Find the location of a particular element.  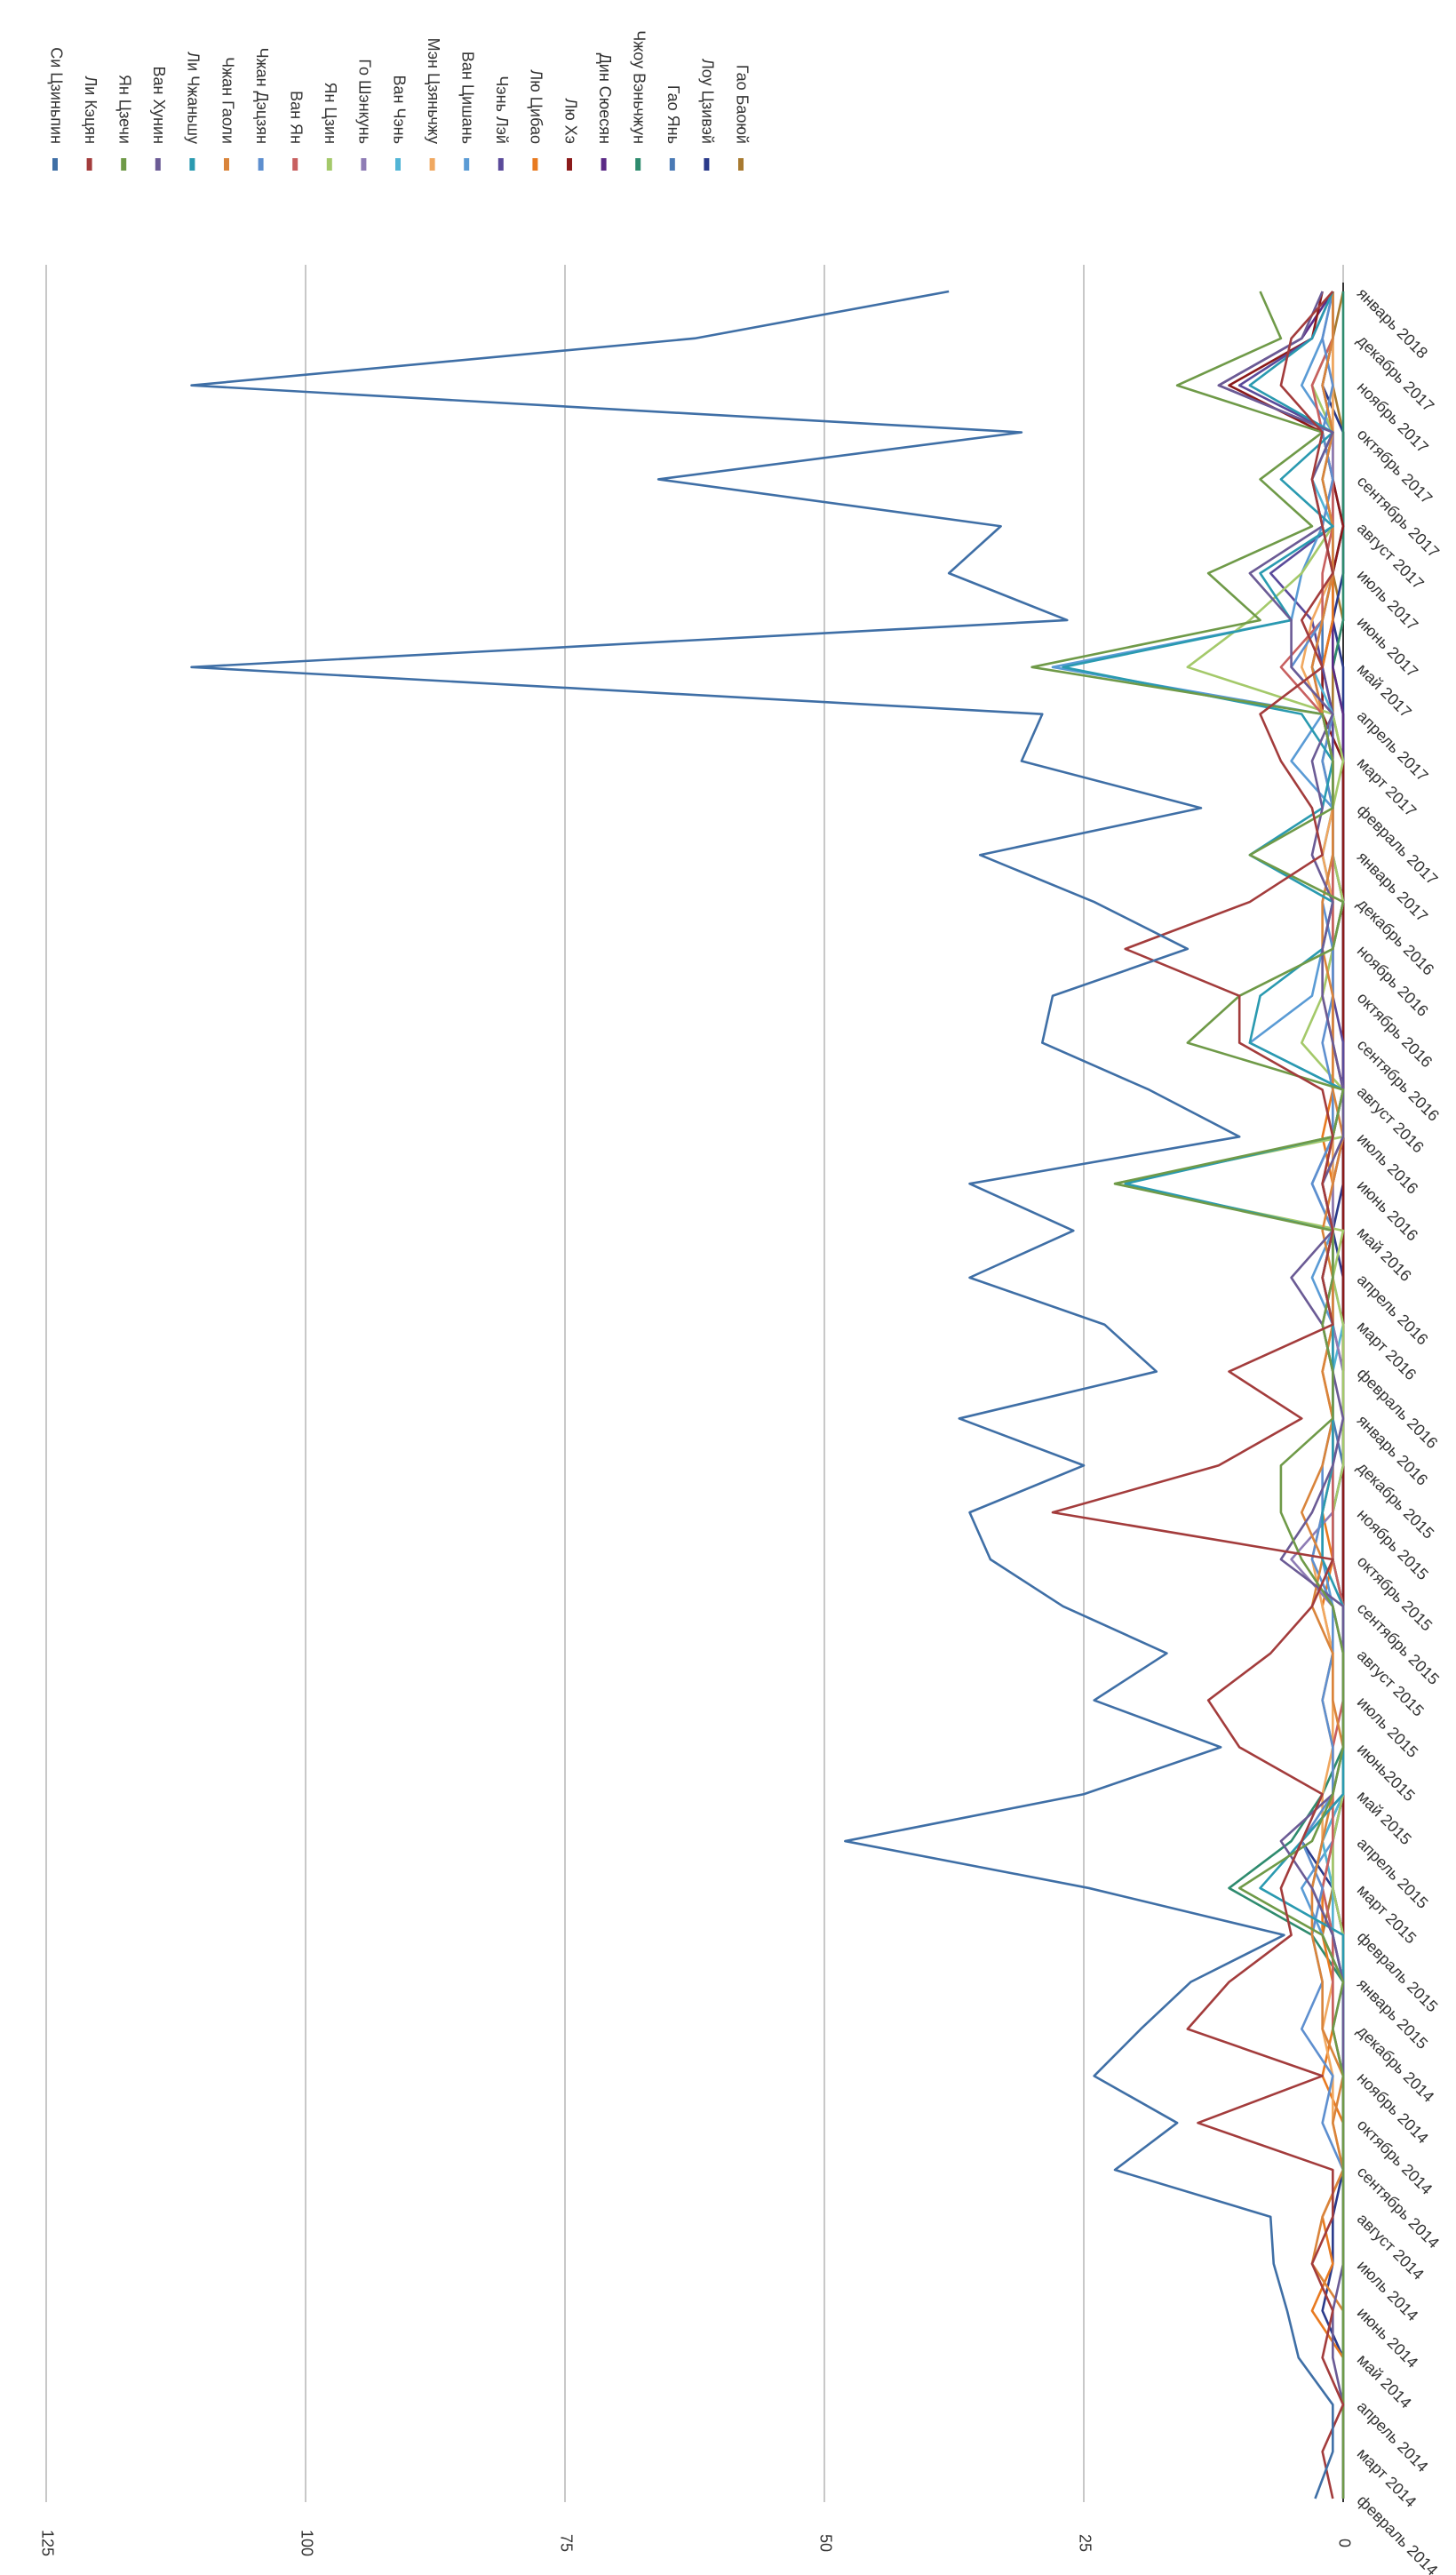

legend-label: Го Шэнкунь is located at coordinates (365, 101).